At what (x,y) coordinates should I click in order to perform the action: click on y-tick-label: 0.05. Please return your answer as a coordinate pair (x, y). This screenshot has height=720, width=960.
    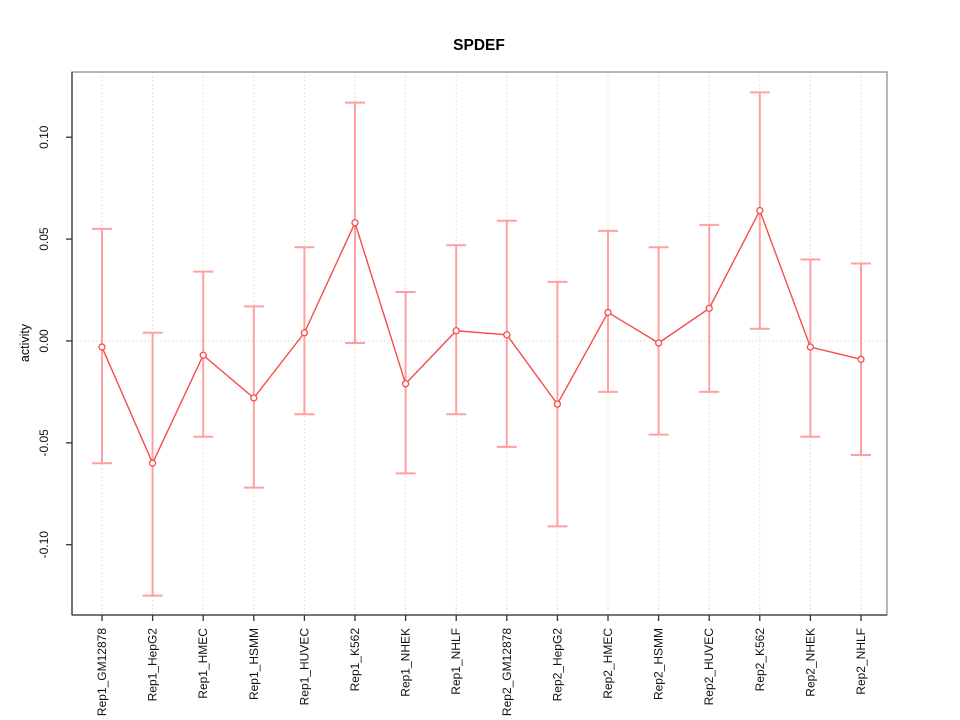
    Looking at the image, I should click on (44, 239).